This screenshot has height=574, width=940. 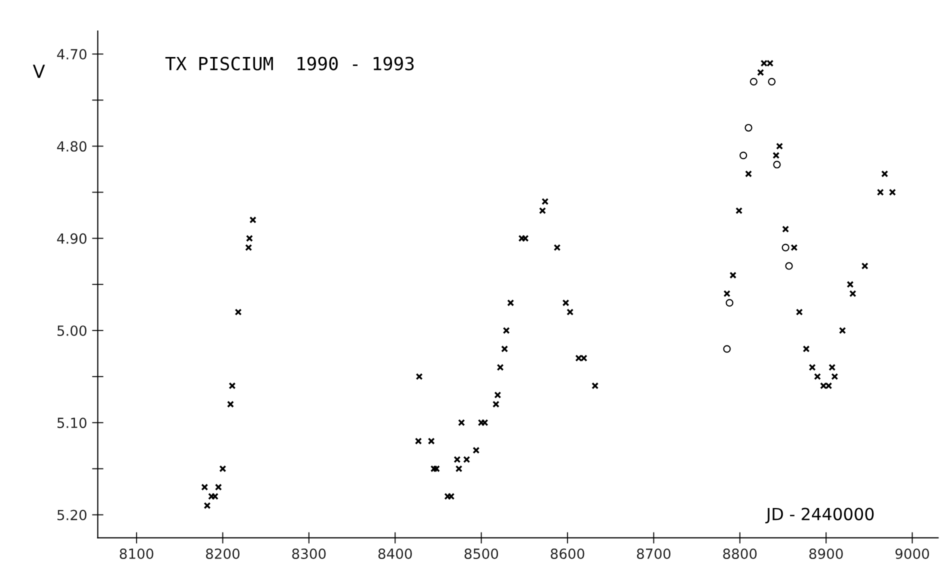 What do you see at coordinates (71, 423) in the screenshot?
I see `y-tick-label: 5.10` at bounding box center [71, 423].